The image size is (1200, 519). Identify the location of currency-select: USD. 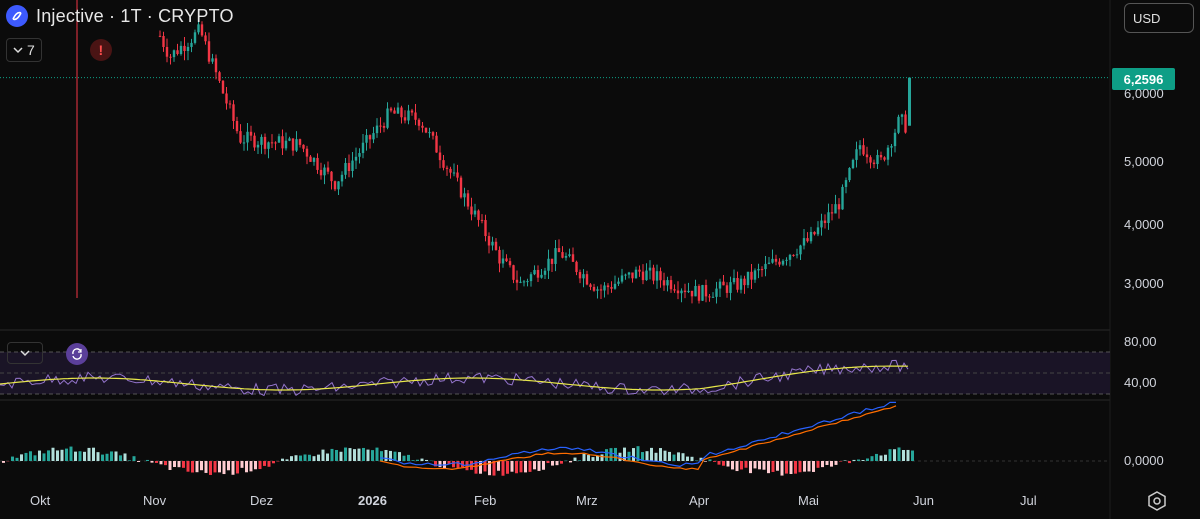
(1159, 18).